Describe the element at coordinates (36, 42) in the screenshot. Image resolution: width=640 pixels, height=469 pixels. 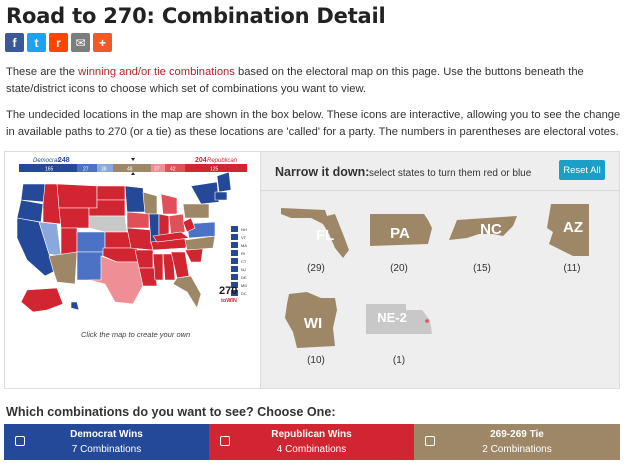
I see `twitter-share-button: t` at that location.